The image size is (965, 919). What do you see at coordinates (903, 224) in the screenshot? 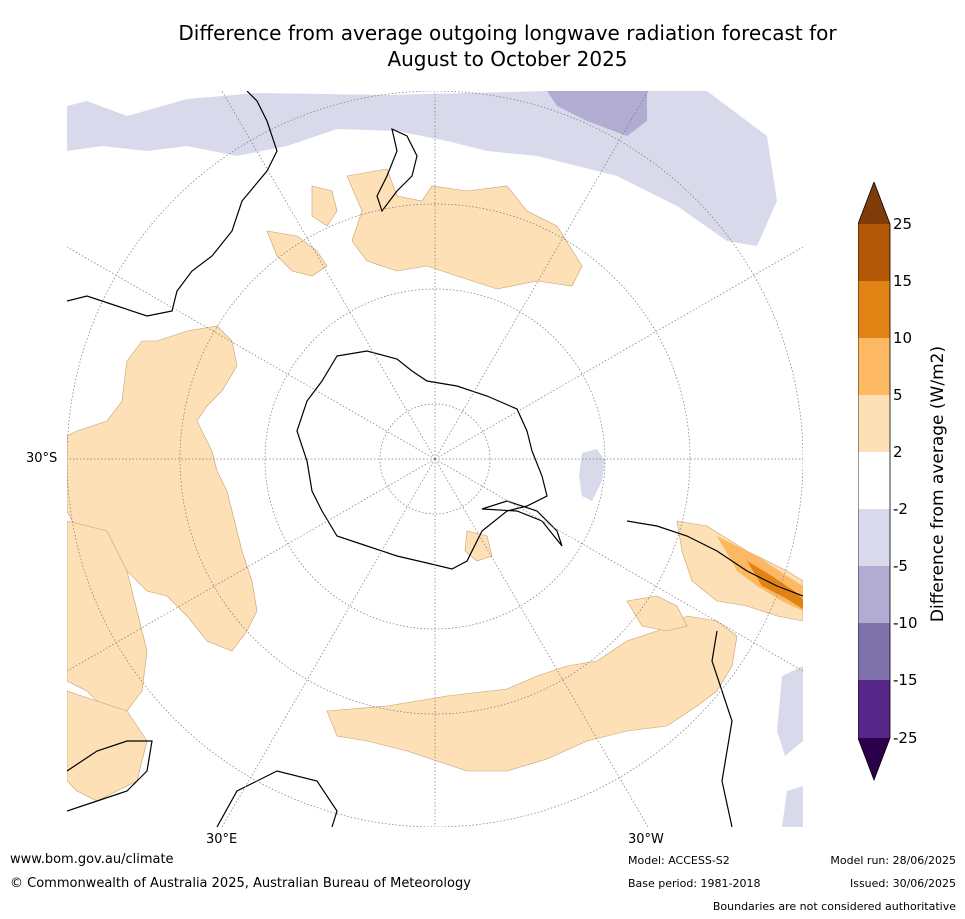
I see `colorbar-tick: 25` at bounding box center [903, 224].